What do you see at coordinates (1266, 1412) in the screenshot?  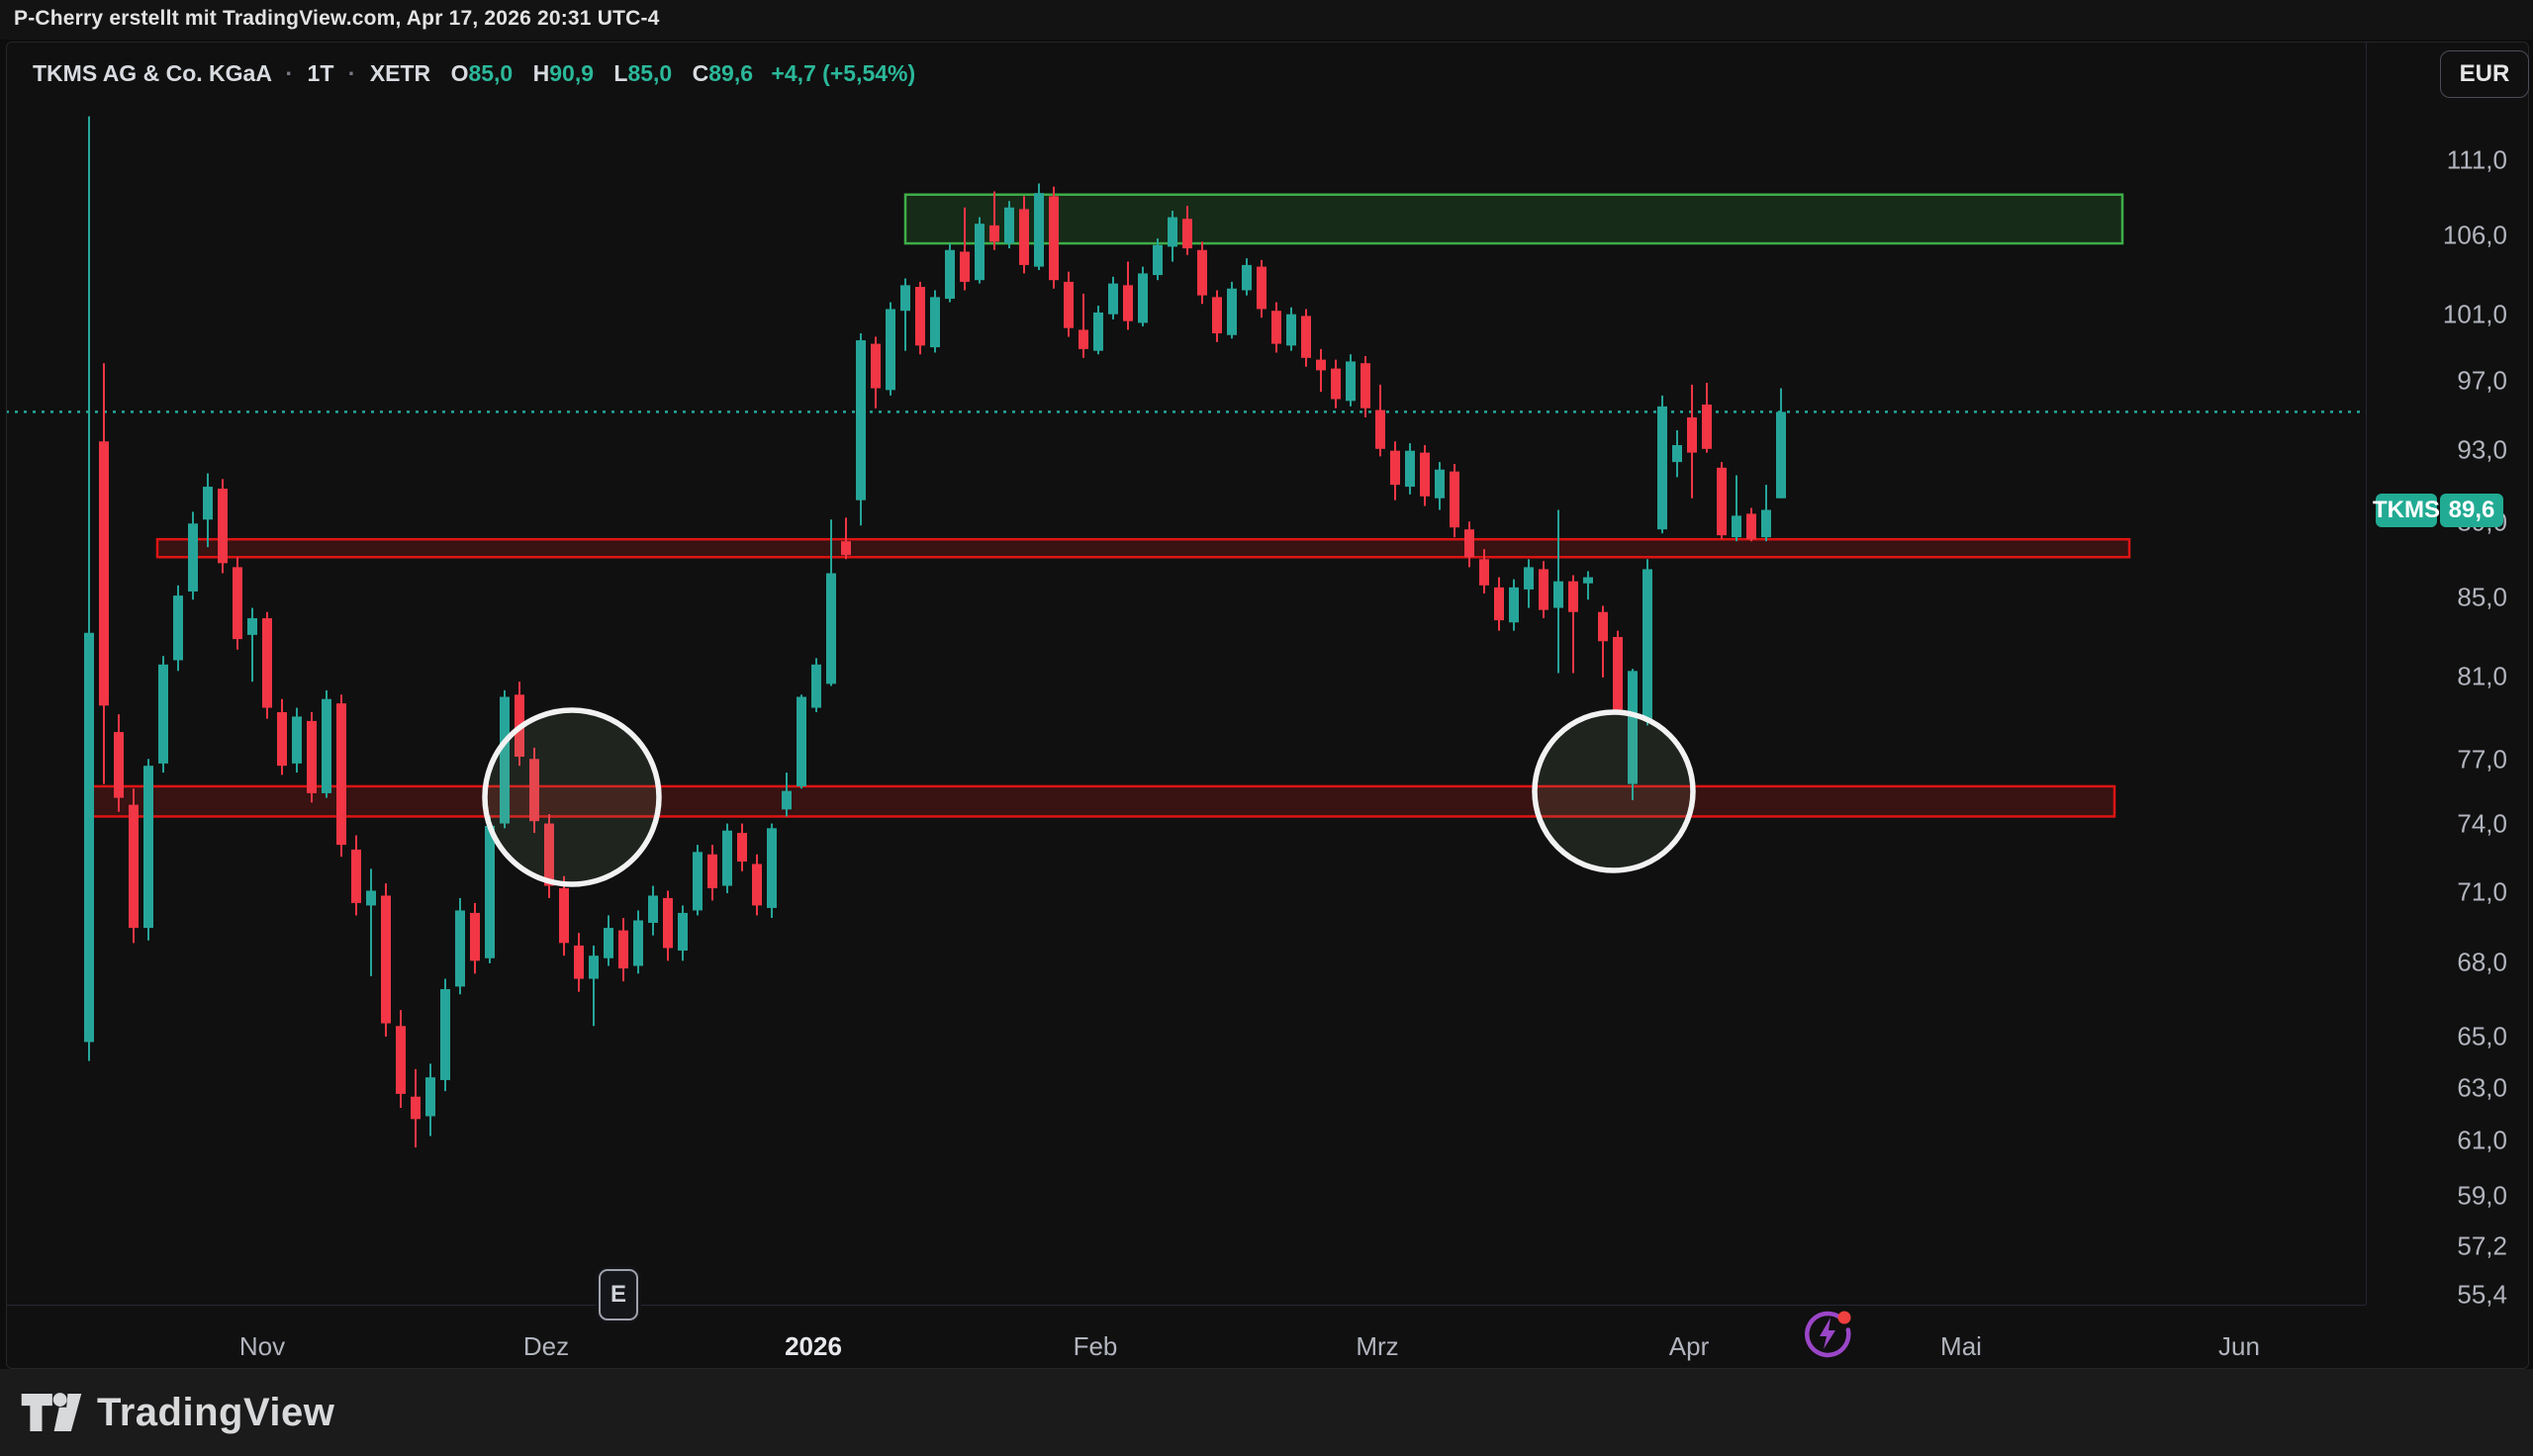 I see `footer-bar: TradingView` at bounding box center [1266, 1412].